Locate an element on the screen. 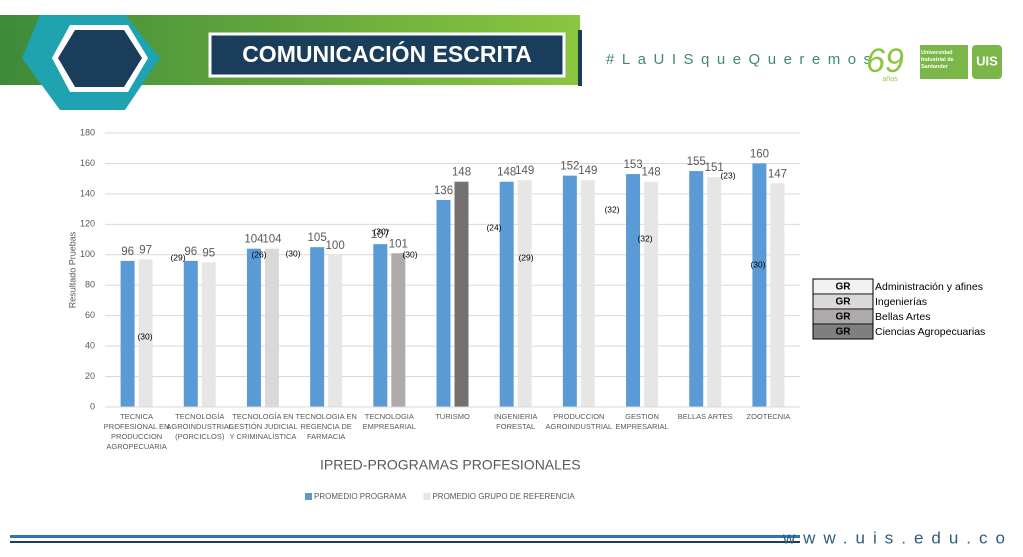  value-label: 153 is located at coordinates (632, 165).